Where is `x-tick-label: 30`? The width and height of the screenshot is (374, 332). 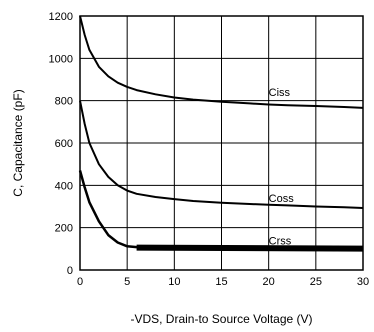
x-tick-label: 30 is located at coordinates (363, 282).